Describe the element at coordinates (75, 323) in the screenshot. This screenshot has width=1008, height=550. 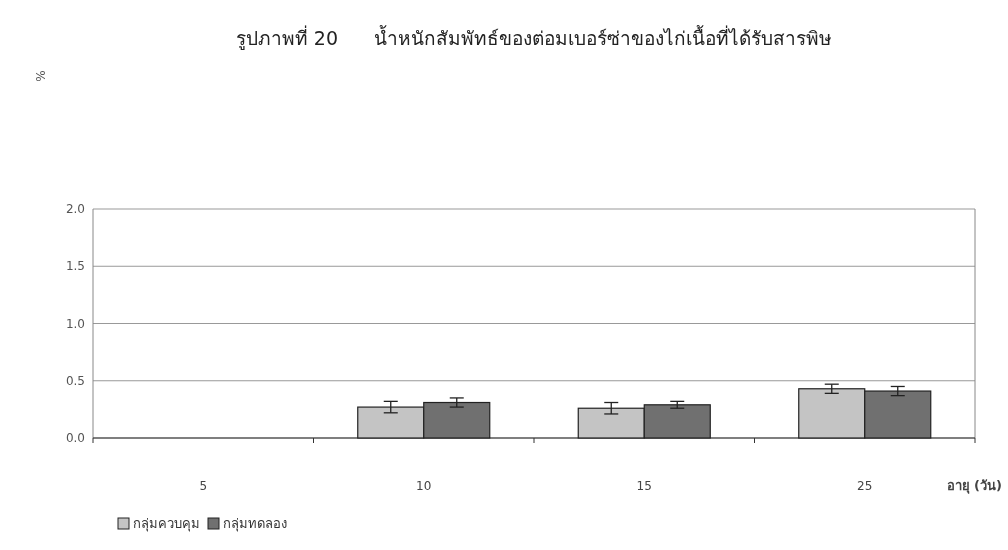
I see `y-tick-label: 1.0` at that location.